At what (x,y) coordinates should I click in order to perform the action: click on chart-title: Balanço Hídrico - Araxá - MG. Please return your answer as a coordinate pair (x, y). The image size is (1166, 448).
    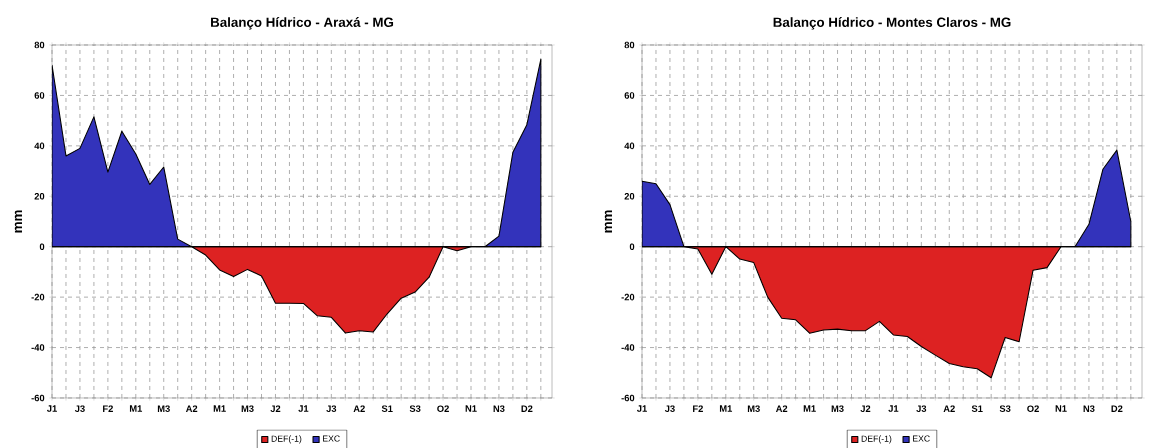
    Looking at the image, I should click on (302, 23).